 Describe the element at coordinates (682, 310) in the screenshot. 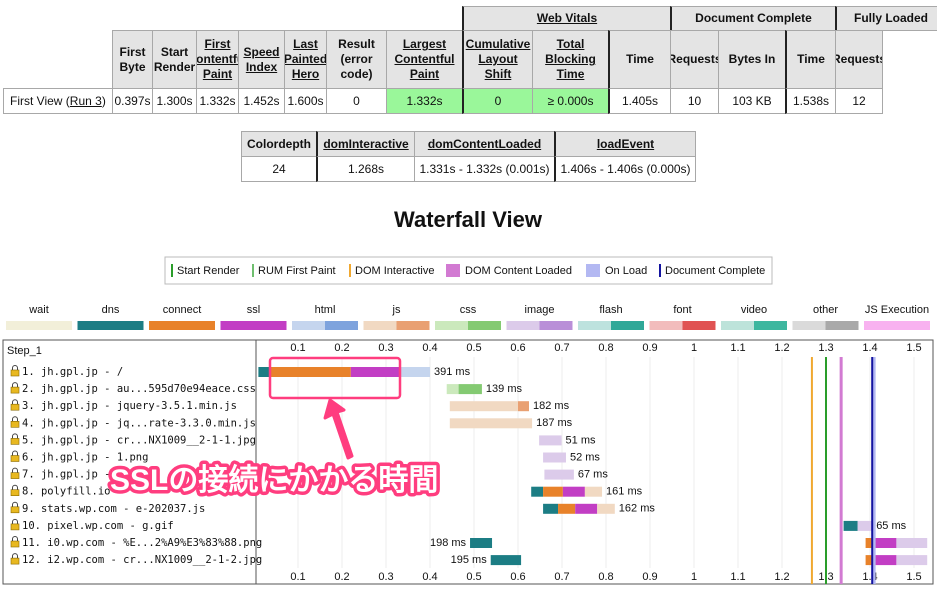

I see `phase-label: font` at that location.